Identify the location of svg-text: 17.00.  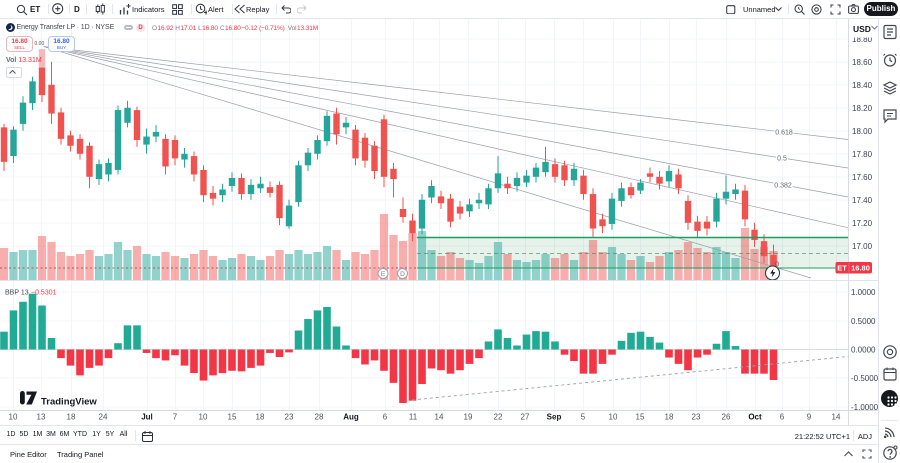
(862, 246).